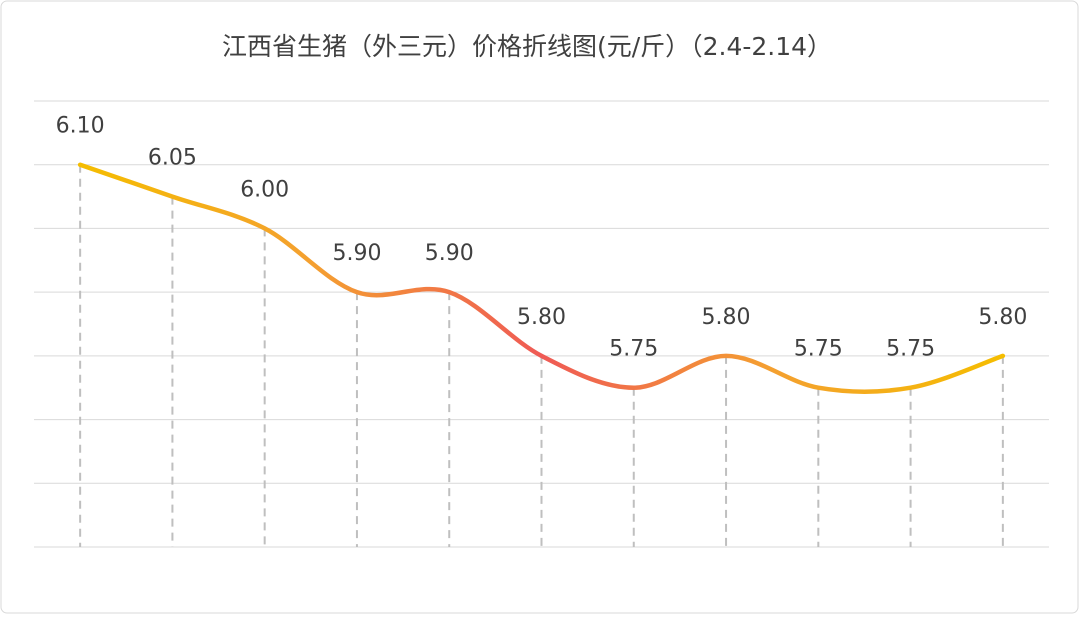  I want to click on value-label: 6.05, so click(172, 158).